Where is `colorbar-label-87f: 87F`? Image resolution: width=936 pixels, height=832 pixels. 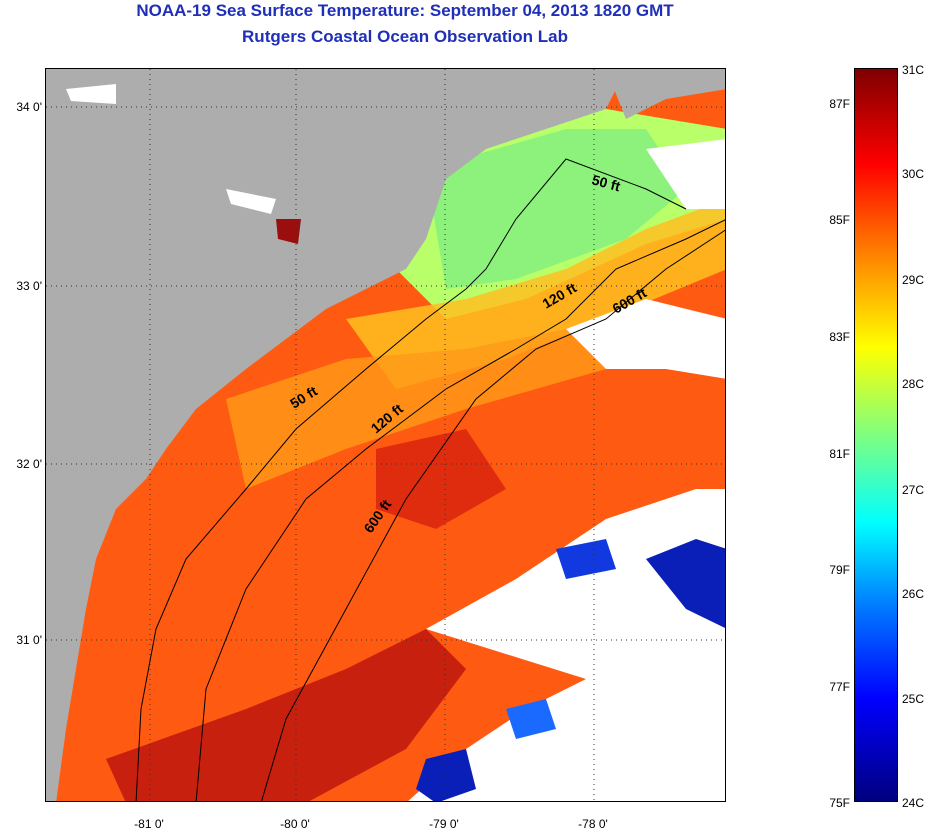
colorbar-label-87f: 87F is located at coordinates (839, 104).